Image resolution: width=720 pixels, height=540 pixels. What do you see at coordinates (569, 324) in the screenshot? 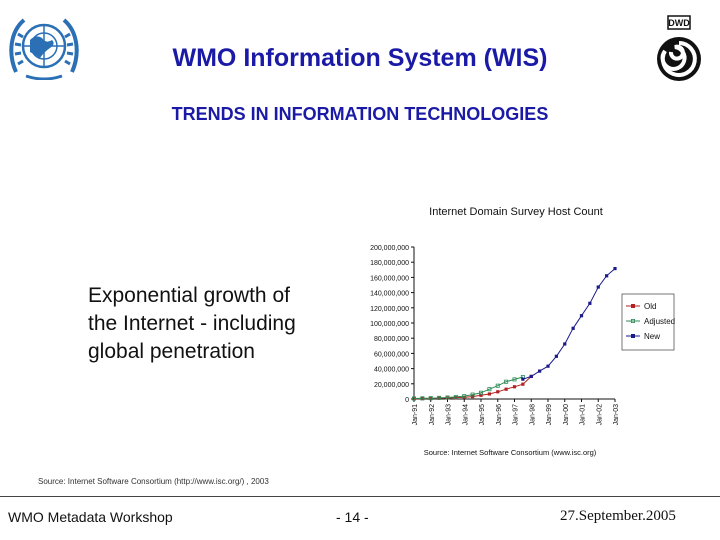
I see `series-line-new` at bounding box center [569, 324].